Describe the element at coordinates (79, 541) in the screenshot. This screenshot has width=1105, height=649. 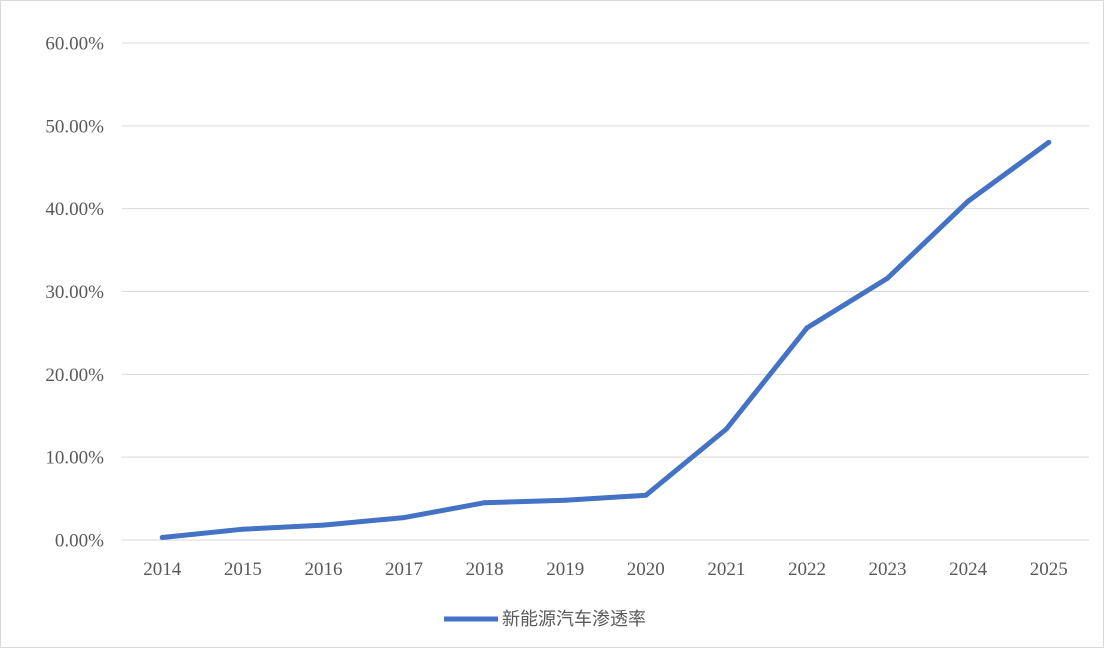
I see `y-tick-label: 0.00%` at that location.